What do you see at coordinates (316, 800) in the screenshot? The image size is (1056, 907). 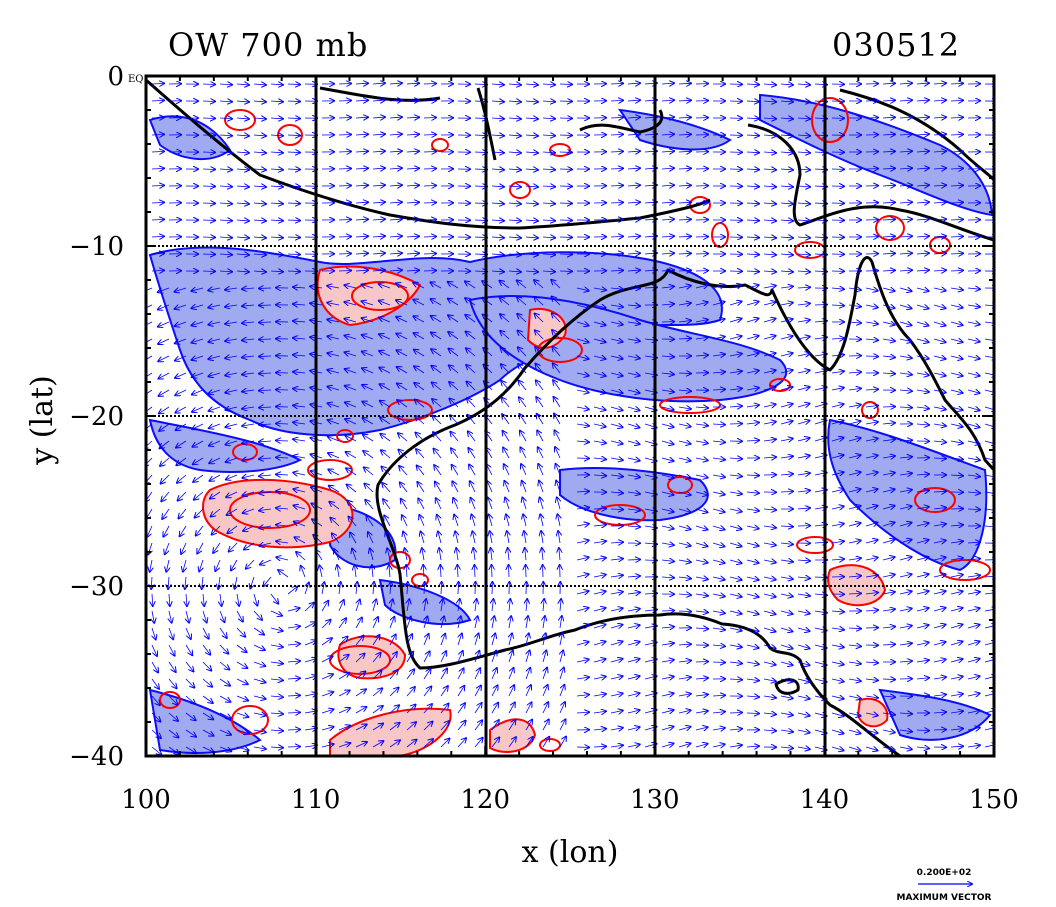 I see `x-tick-label: 110` at bounding box center [316, 800].